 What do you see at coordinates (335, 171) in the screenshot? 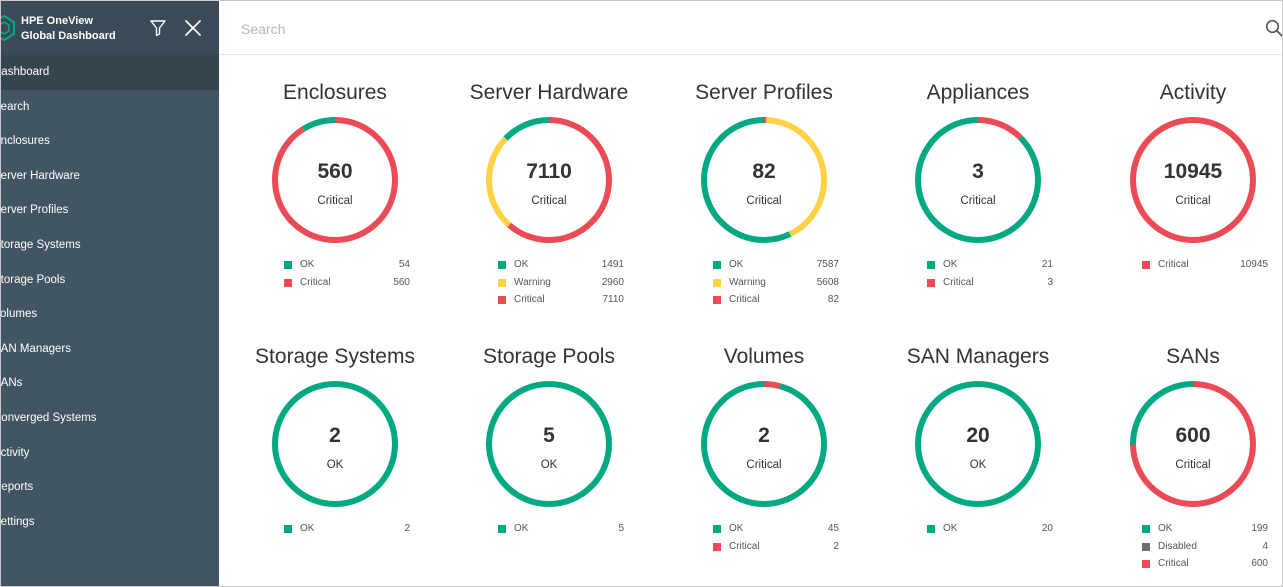
I see `tile-count: 560` at bounding box center [335, 171].